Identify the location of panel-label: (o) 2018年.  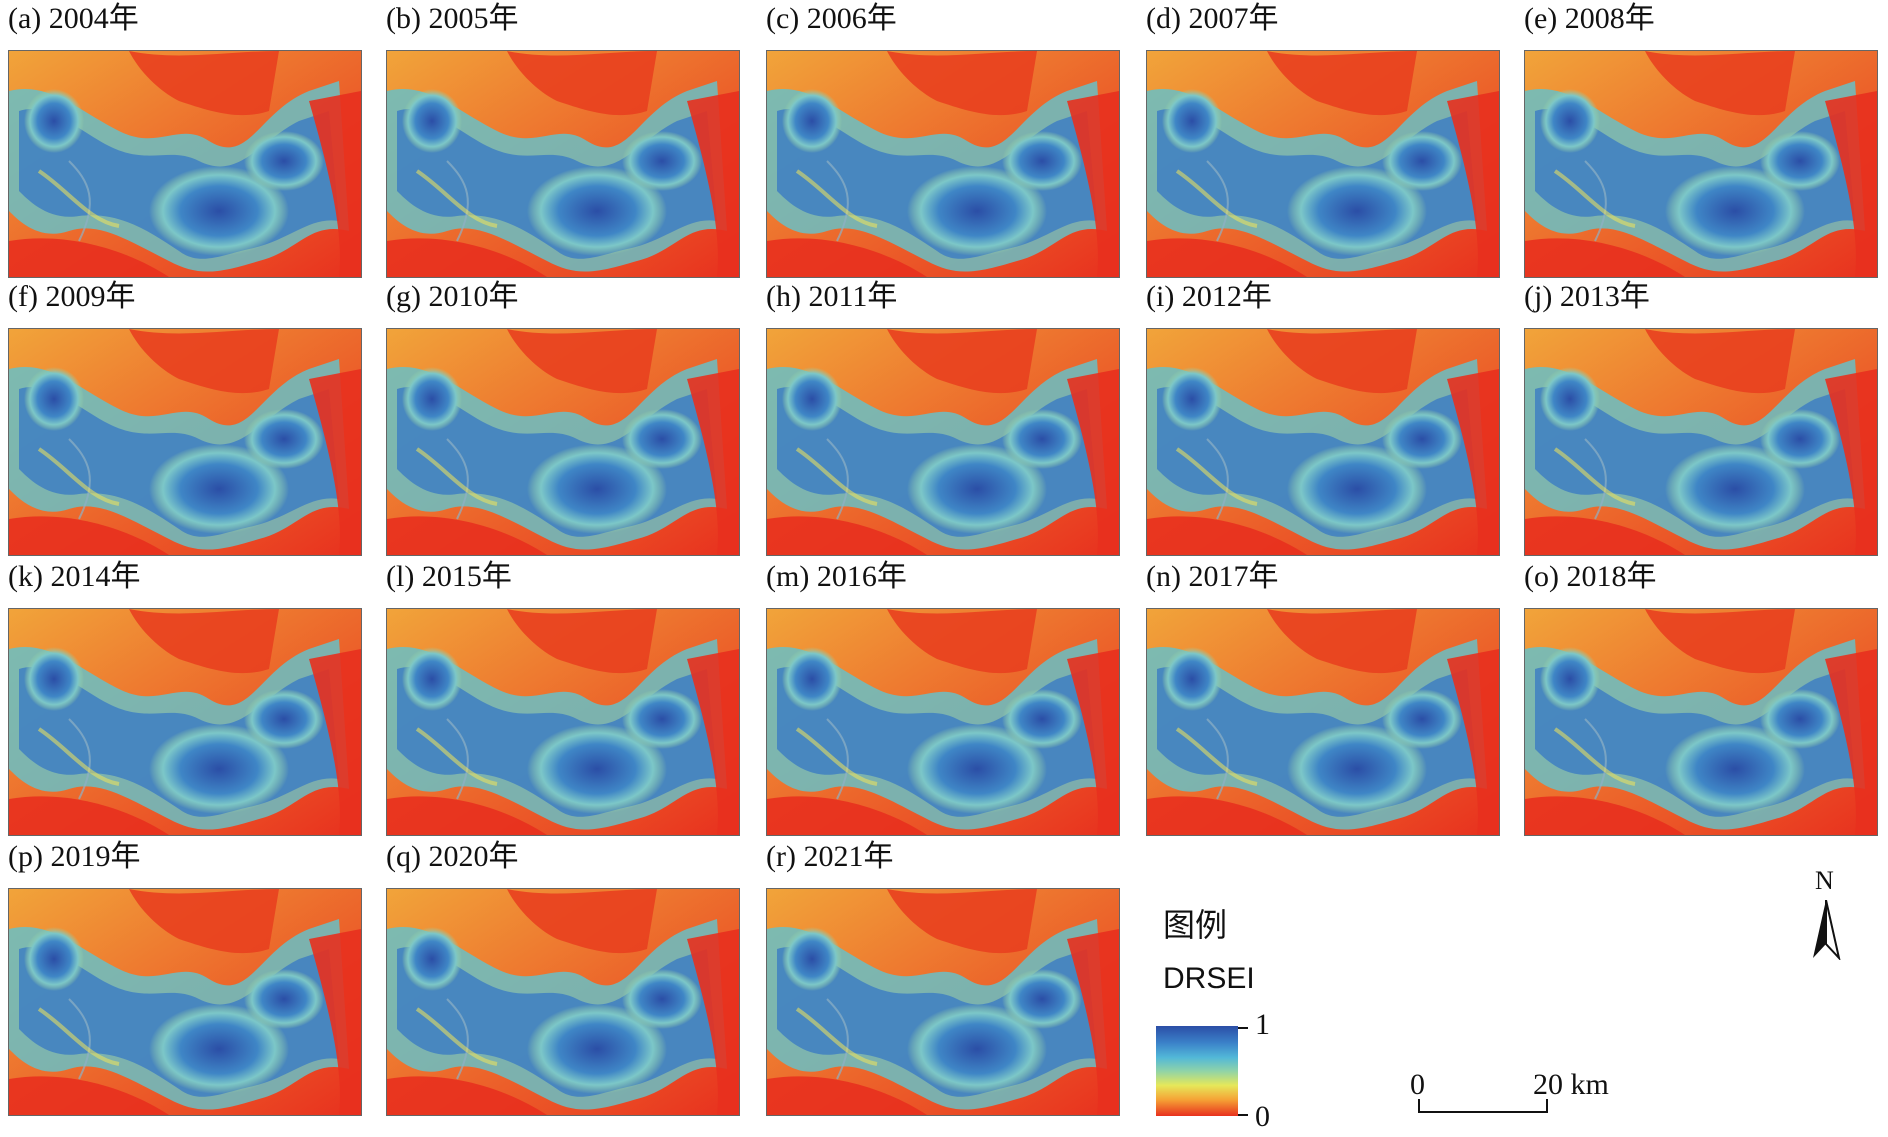
(1590, 576).